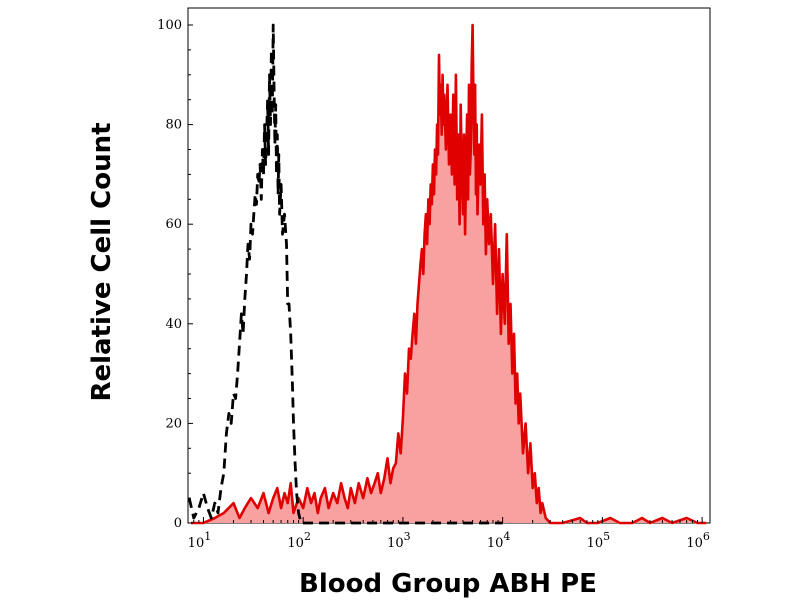  Describe the element at coordinates (499, 540) in the screenshot. I see `x-tick-label: 10⁴` at that location.